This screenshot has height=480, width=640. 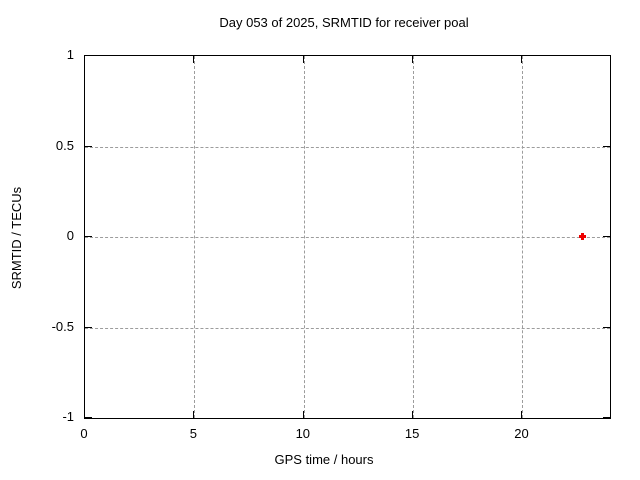 I want to click on x-tick-label: 20, so click(x=521, y=433).